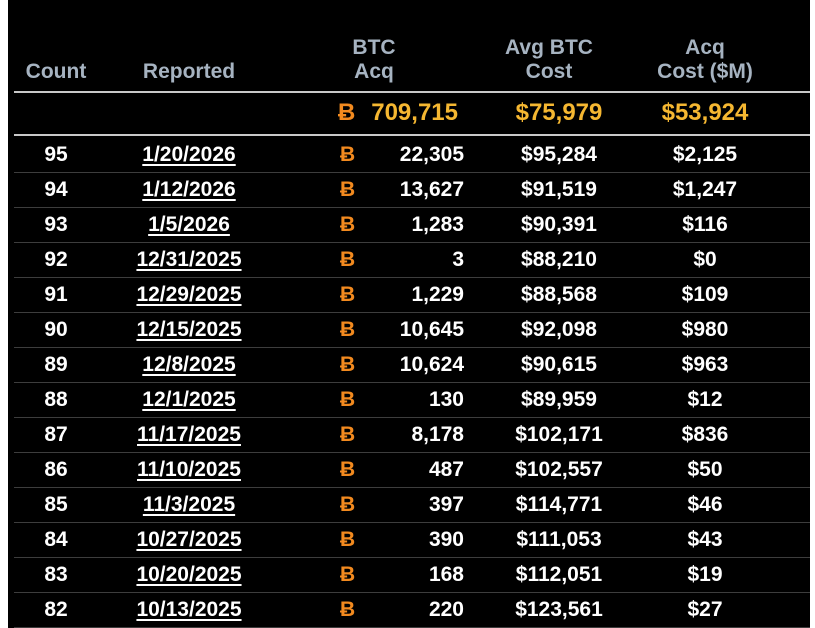 This screenshot has width=815, height=628. What do you see at coordinates (347, 112) in the screenshot?
I see `summary-btc-icon: Ƀ` at bounding box center [347, 112].